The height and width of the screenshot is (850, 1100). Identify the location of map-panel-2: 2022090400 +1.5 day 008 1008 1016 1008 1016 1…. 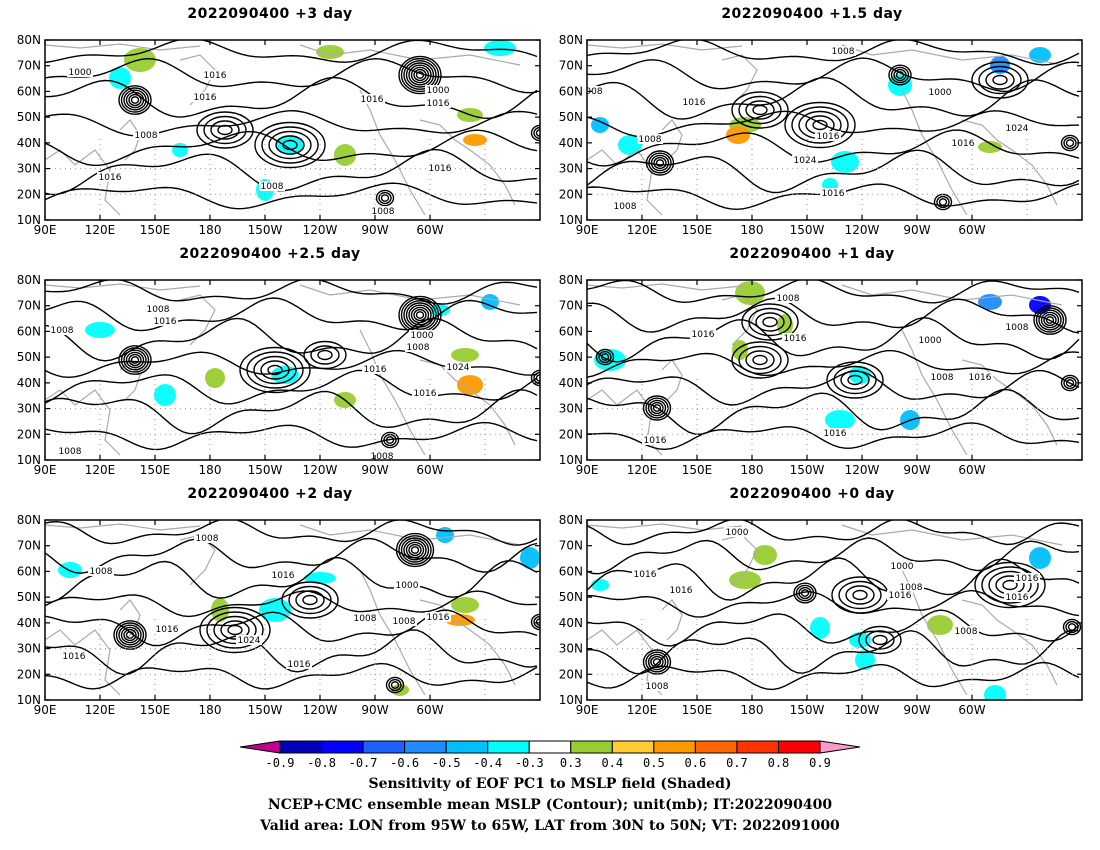
(812, 120).